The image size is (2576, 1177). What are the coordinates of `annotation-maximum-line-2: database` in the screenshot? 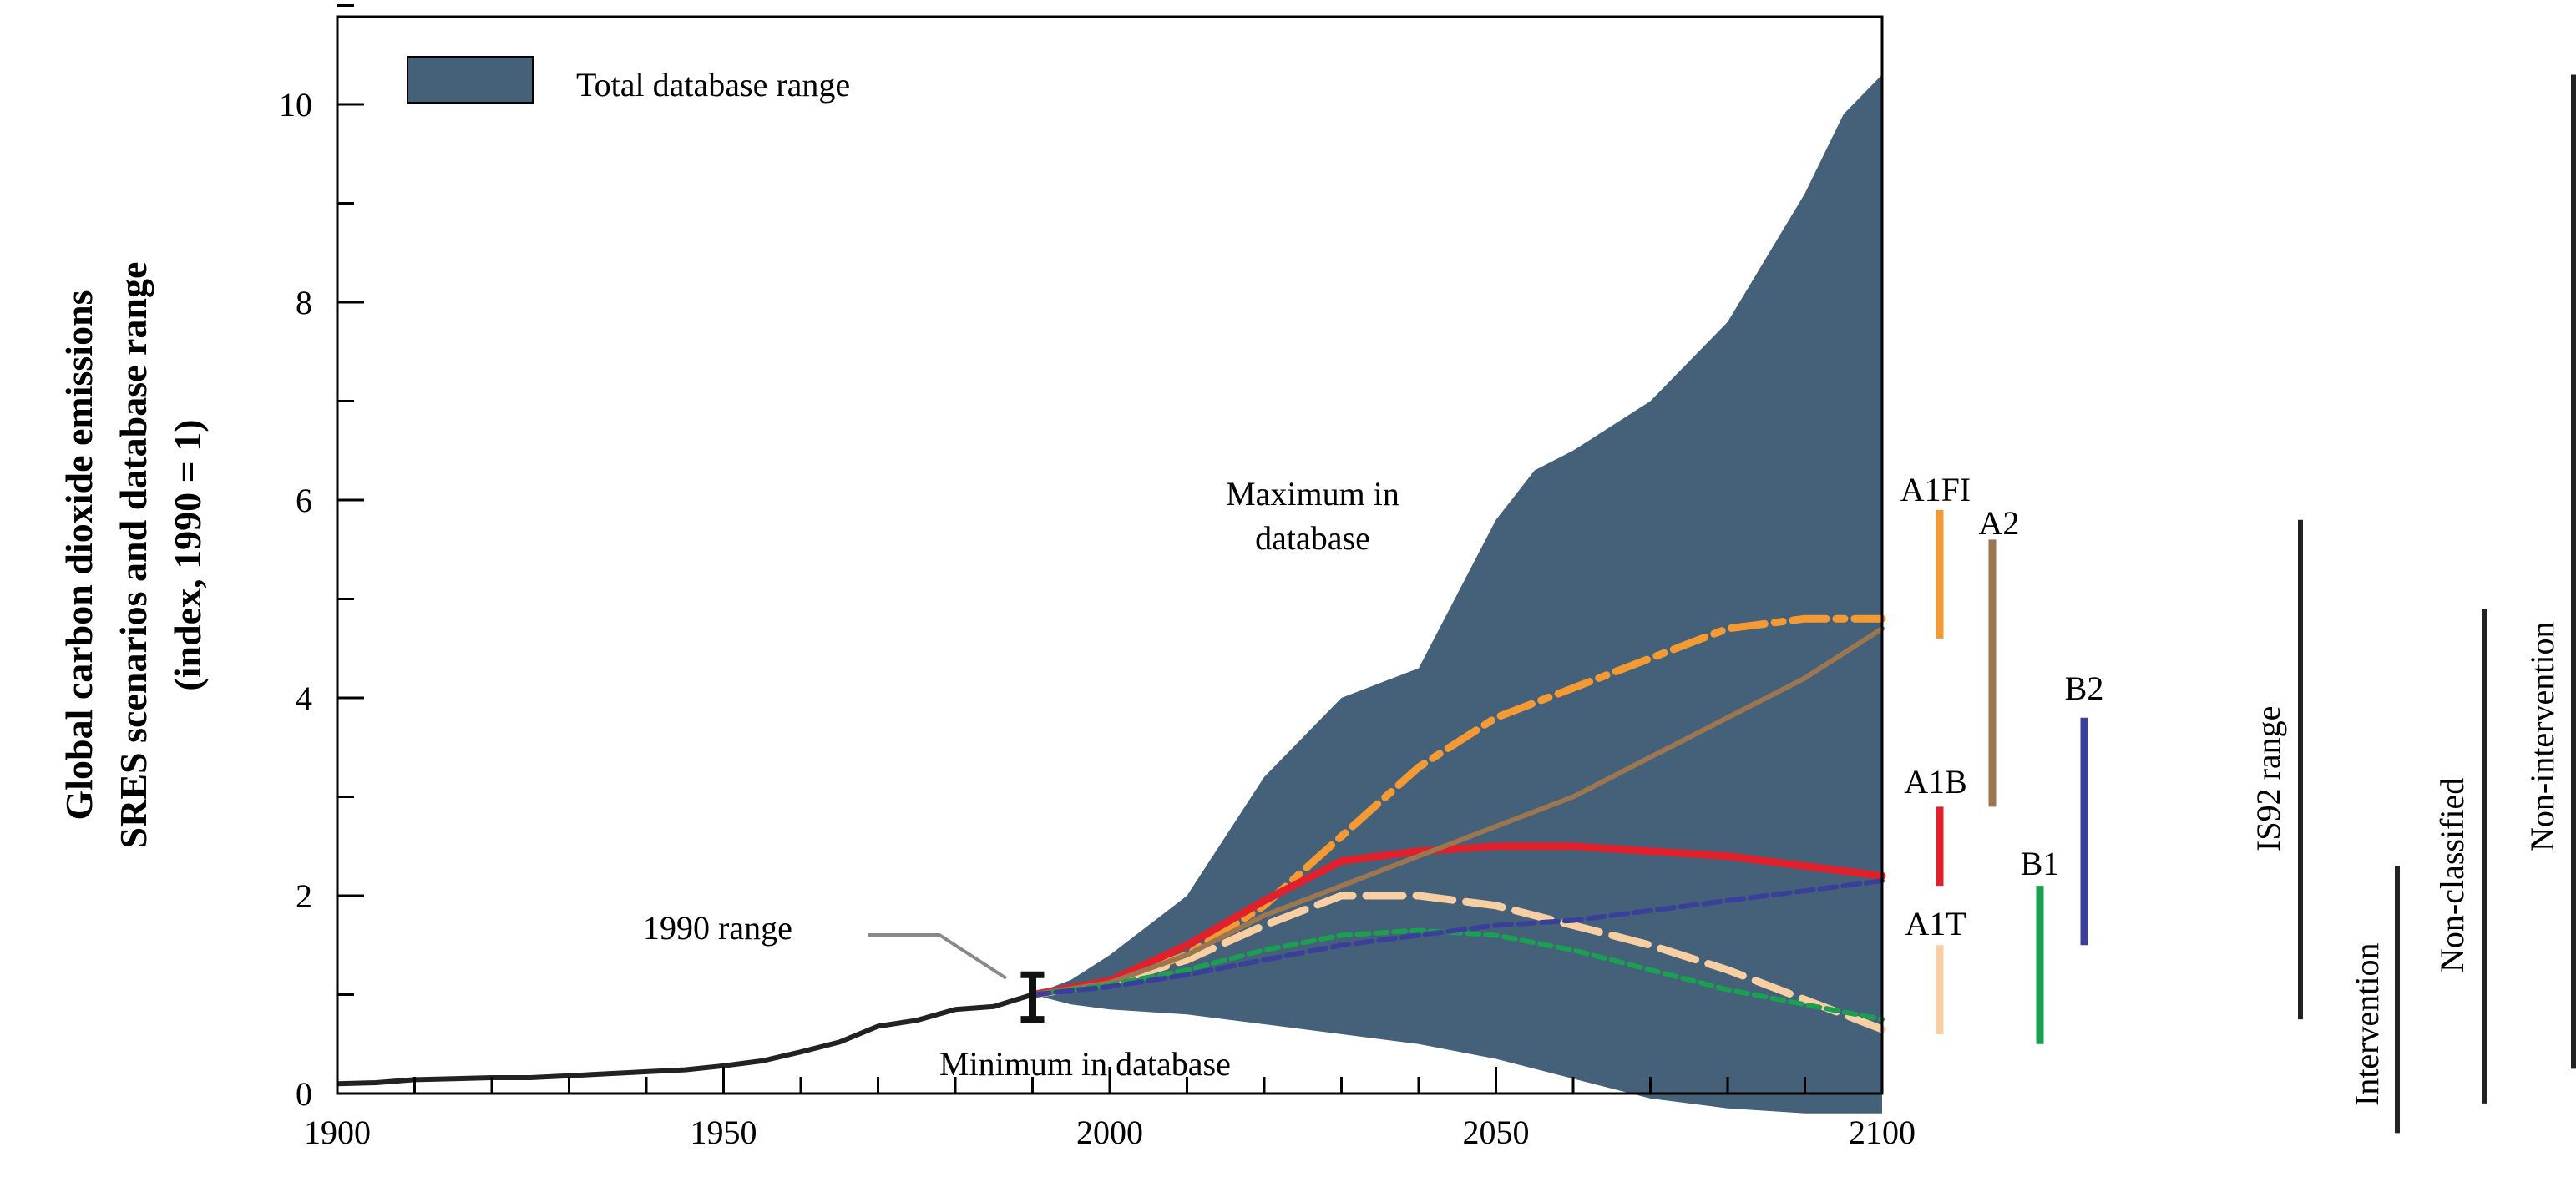 It's located at (1312, 538).